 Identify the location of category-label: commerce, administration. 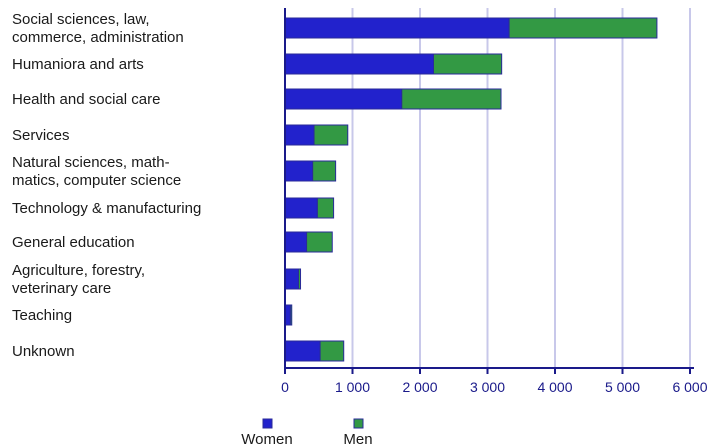
(98, 37).